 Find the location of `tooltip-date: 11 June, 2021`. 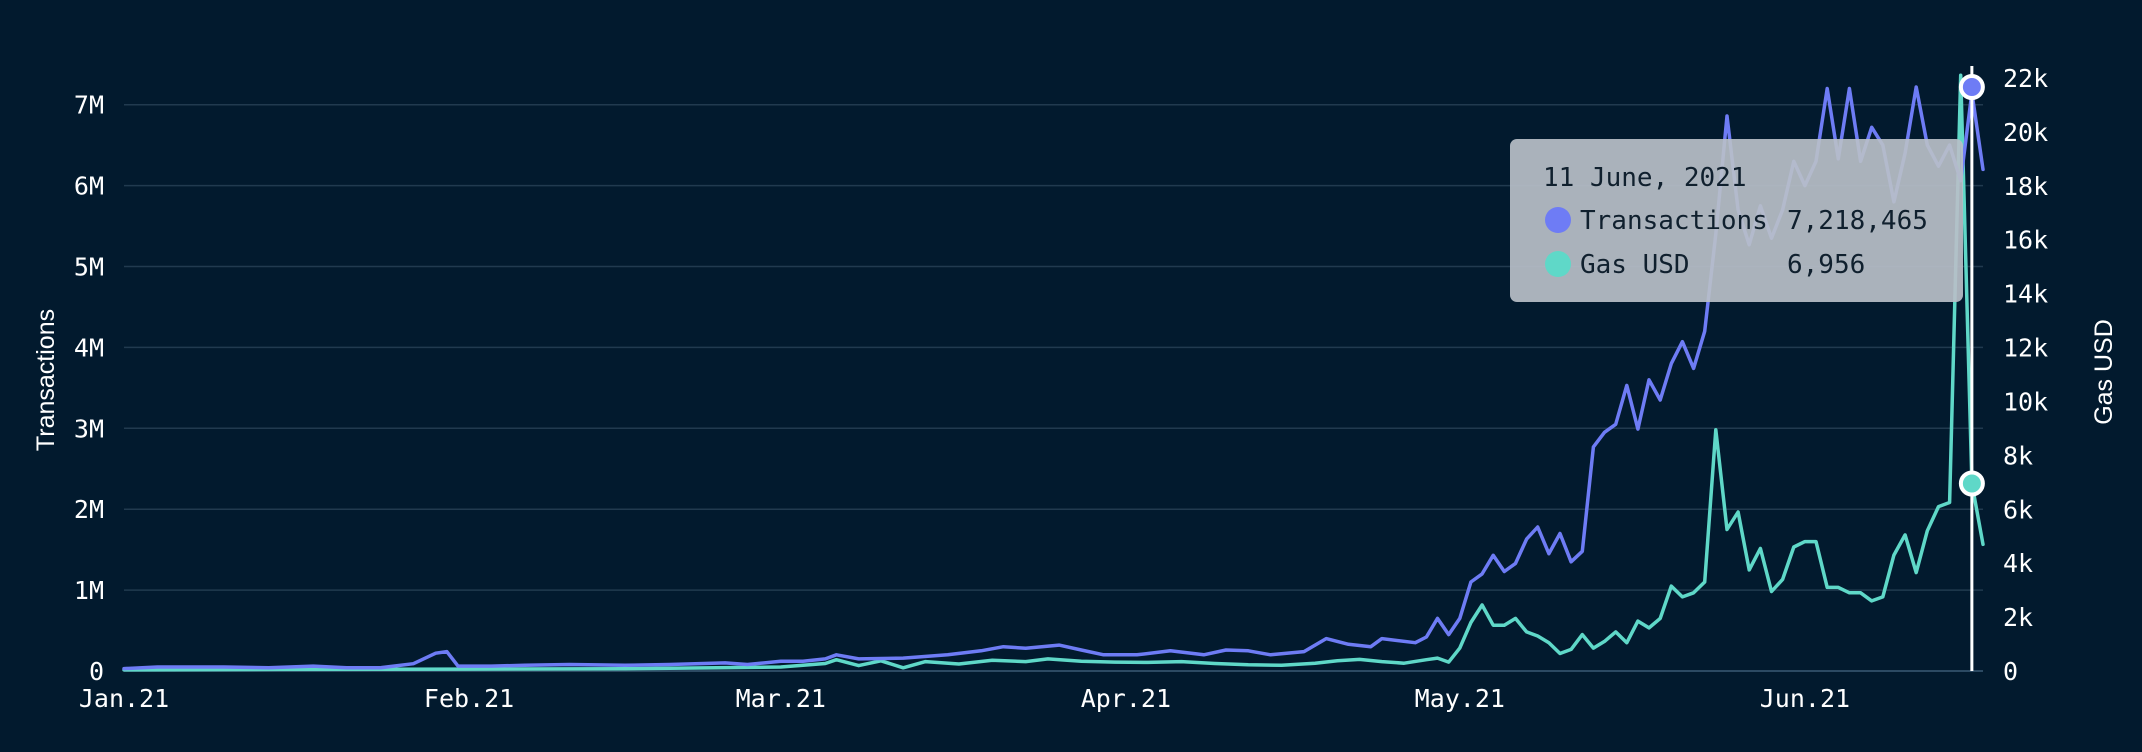

tooltip-date: 11 June, 2021 is located at coordinates (1645, 178).